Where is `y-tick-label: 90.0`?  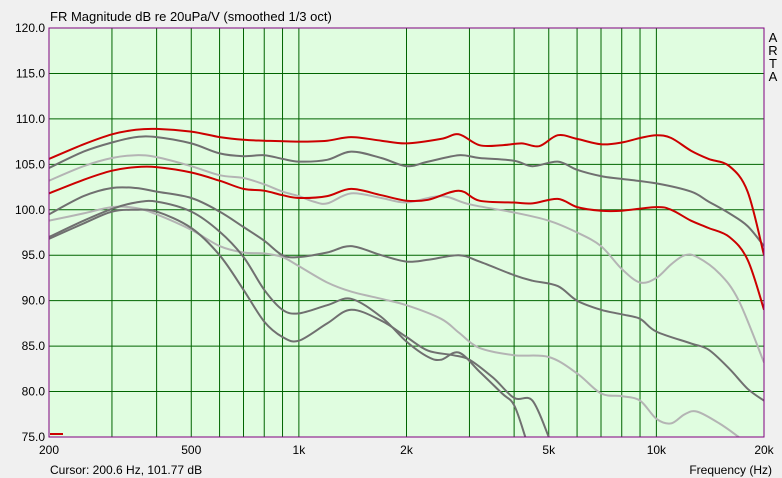
y-tick-label: 90.0 is located at coordinates (34, 301).